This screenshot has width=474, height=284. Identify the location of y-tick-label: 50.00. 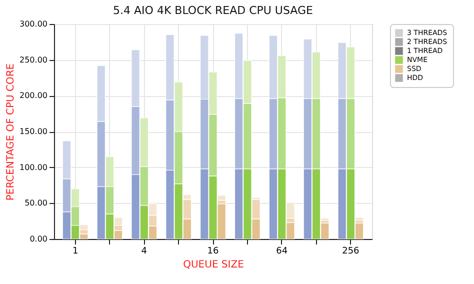
(36, 203).